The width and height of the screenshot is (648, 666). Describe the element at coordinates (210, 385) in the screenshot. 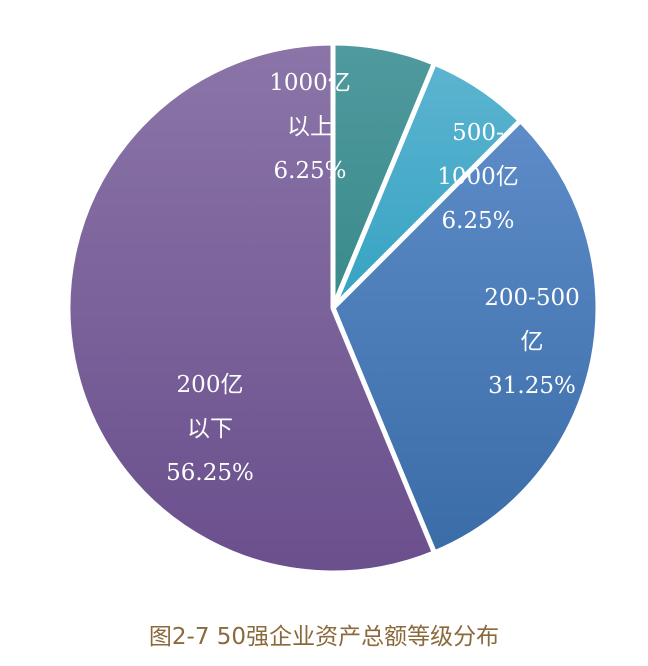

I see `slice-label-line: 200亿` at that location.